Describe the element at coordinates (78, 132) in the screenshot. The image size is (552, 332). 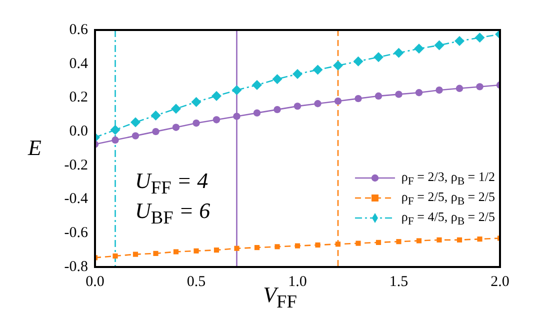
I see `y-tick-label: 0.0` at that location.